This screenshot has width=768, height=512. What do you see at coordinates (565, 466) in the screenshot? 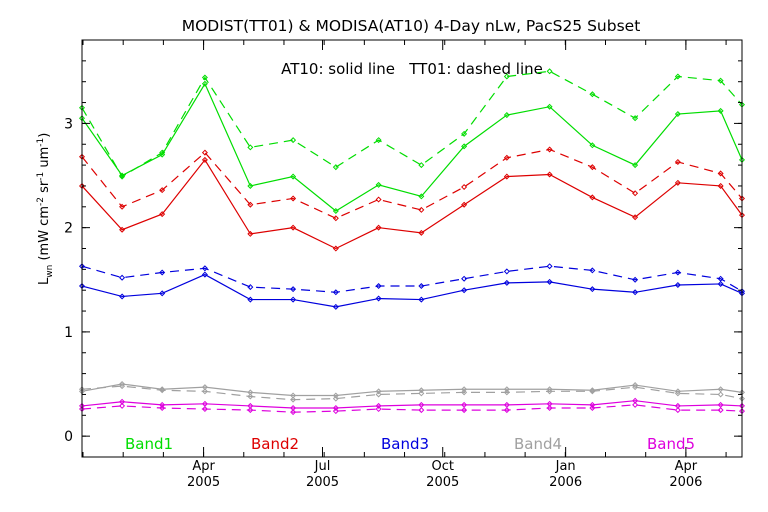
I see `x-tick-label-month: Jan` at bounding box center [565, 466].